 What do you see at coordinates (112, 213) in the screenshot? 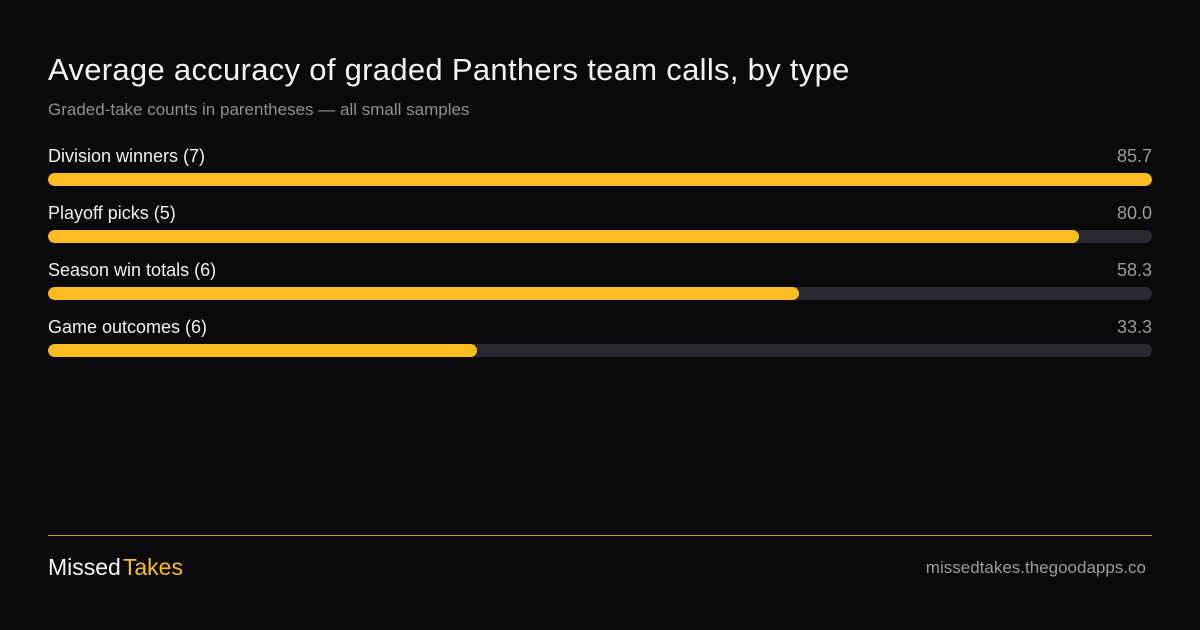
I see `category-label: Playoff picks (5)` at bounding box center [112, 213].